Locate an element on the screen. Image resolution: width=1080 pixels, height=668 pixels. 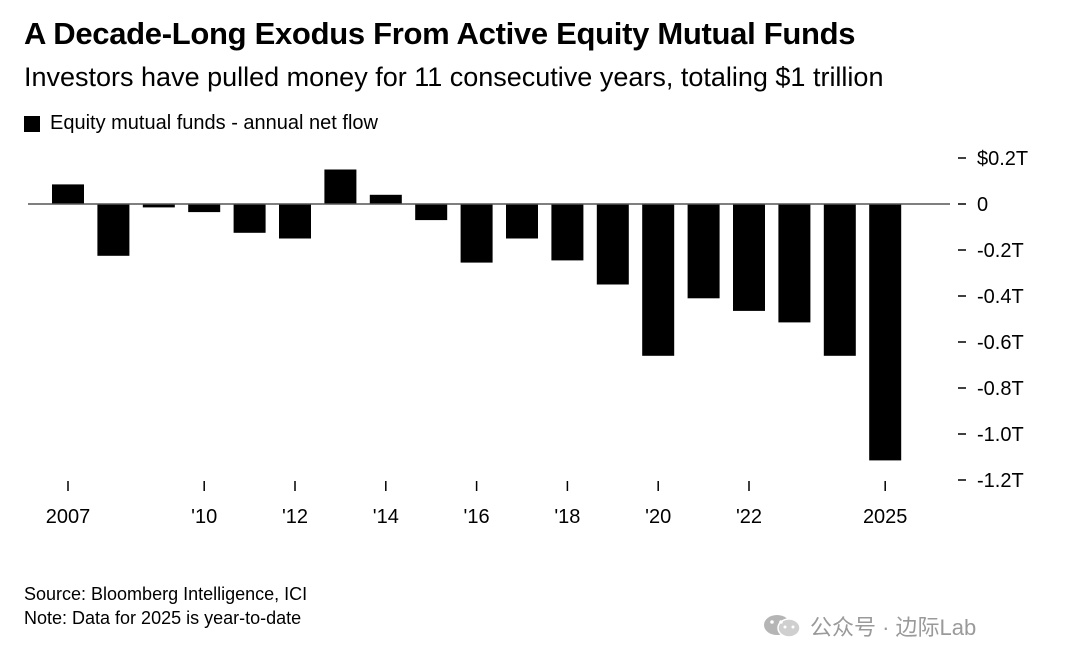
bar-2008 is located at coordinates (113, 230).